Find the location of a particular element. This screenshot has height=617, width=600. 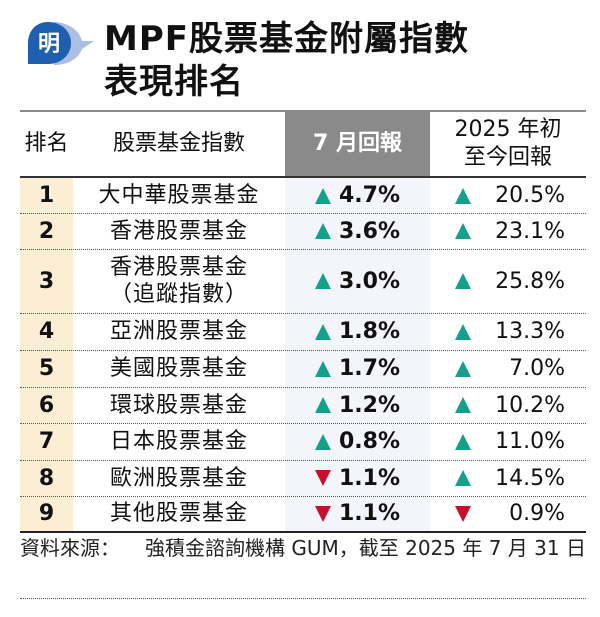

rank-cell: 6 is located at coordinates (46, 405).